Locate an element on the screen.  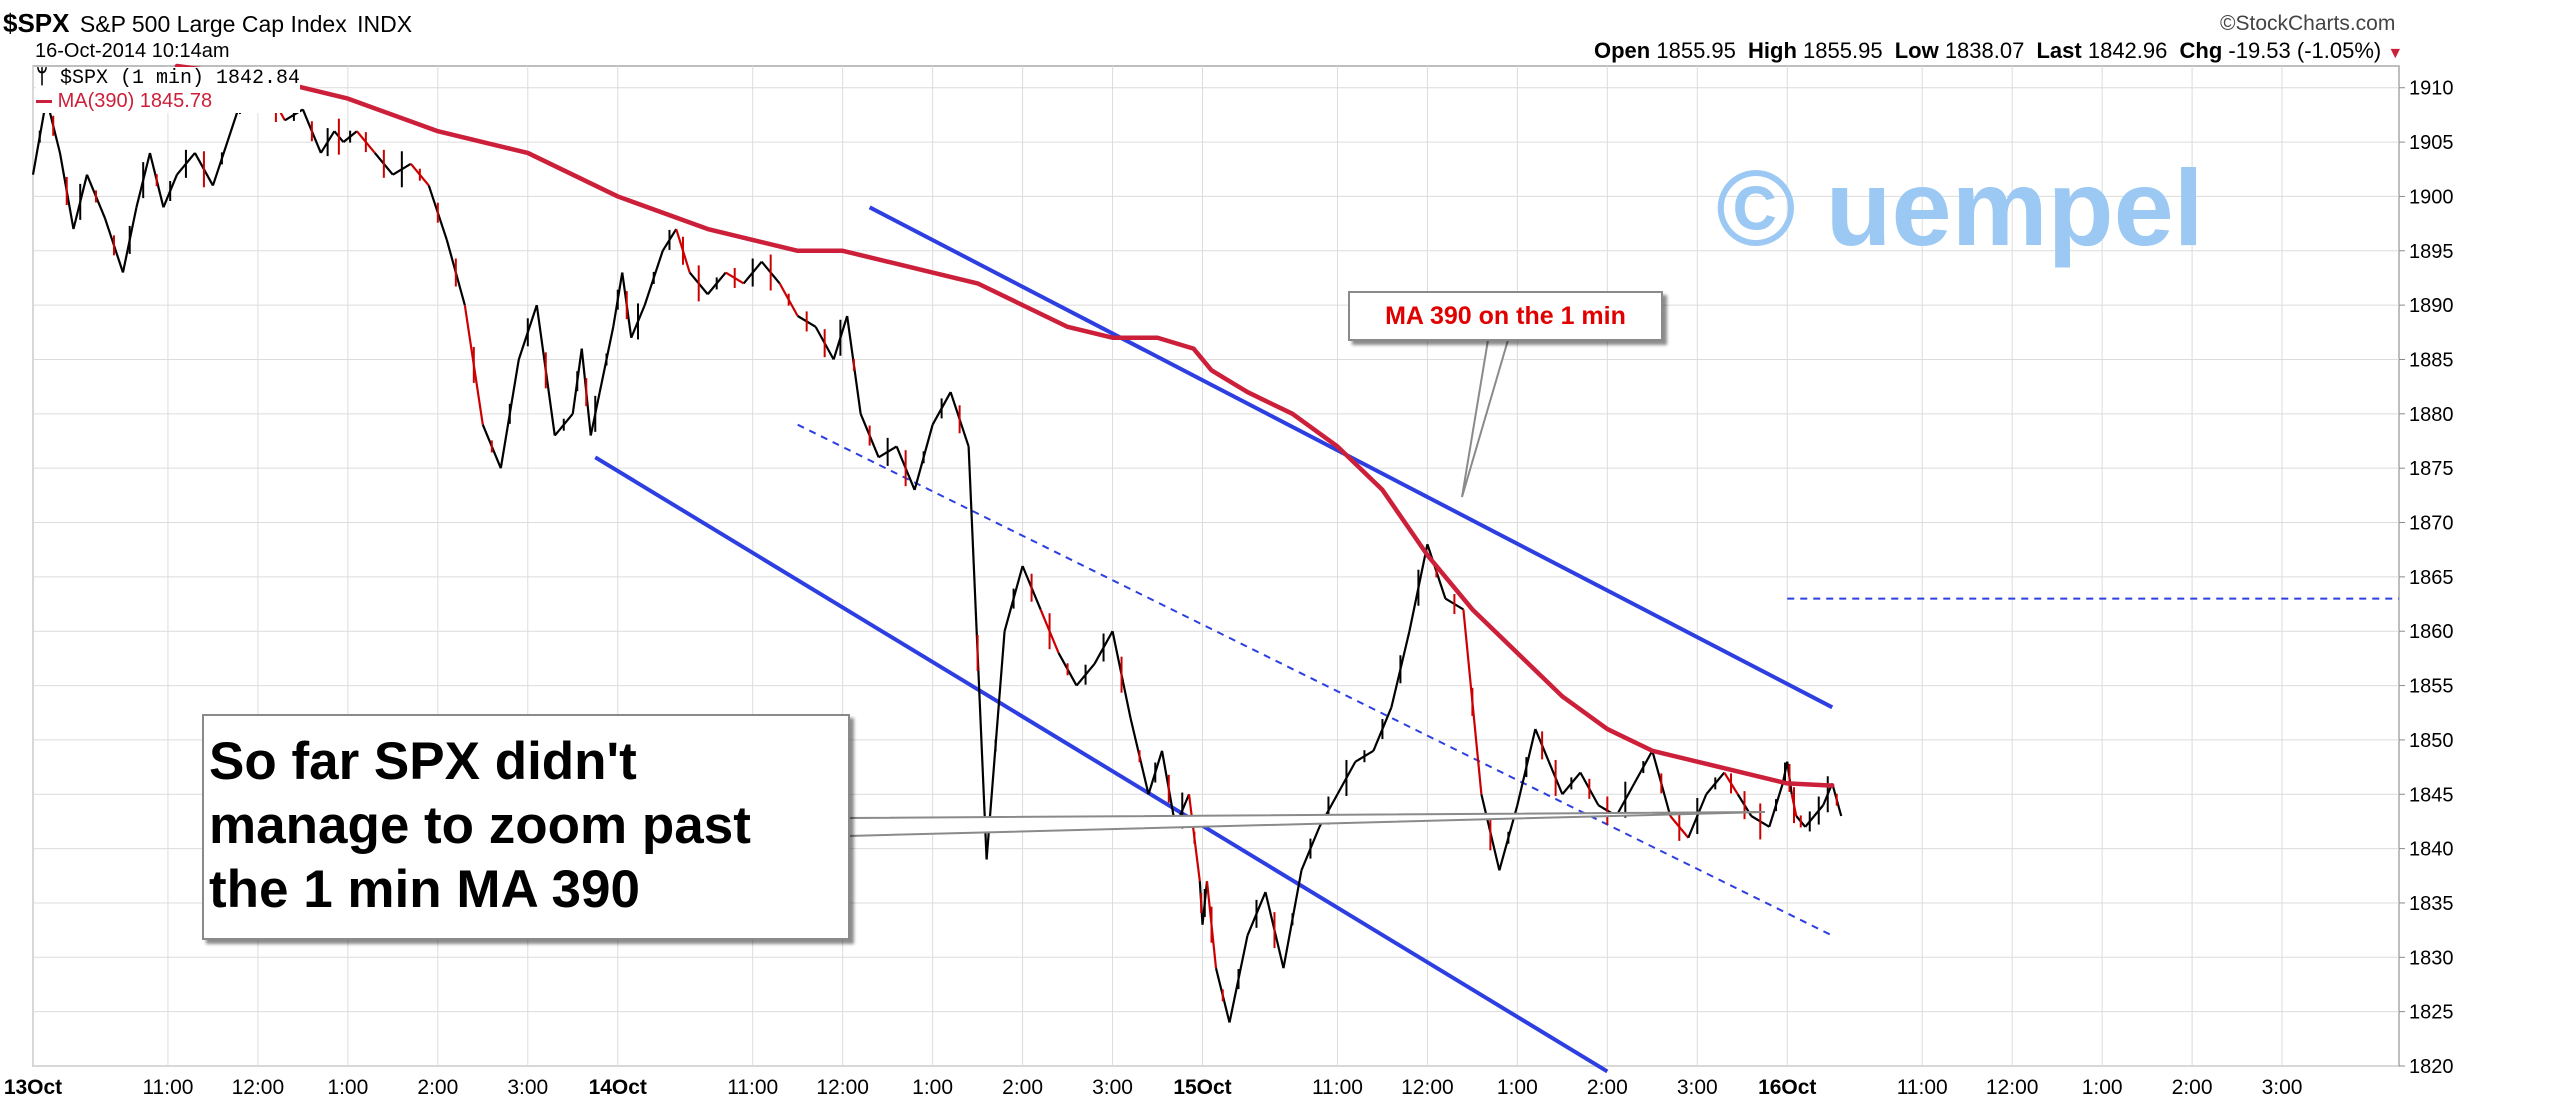
legend-price-label: $SPX (1 min) 1842.84 is located at coordinates (180, 78).